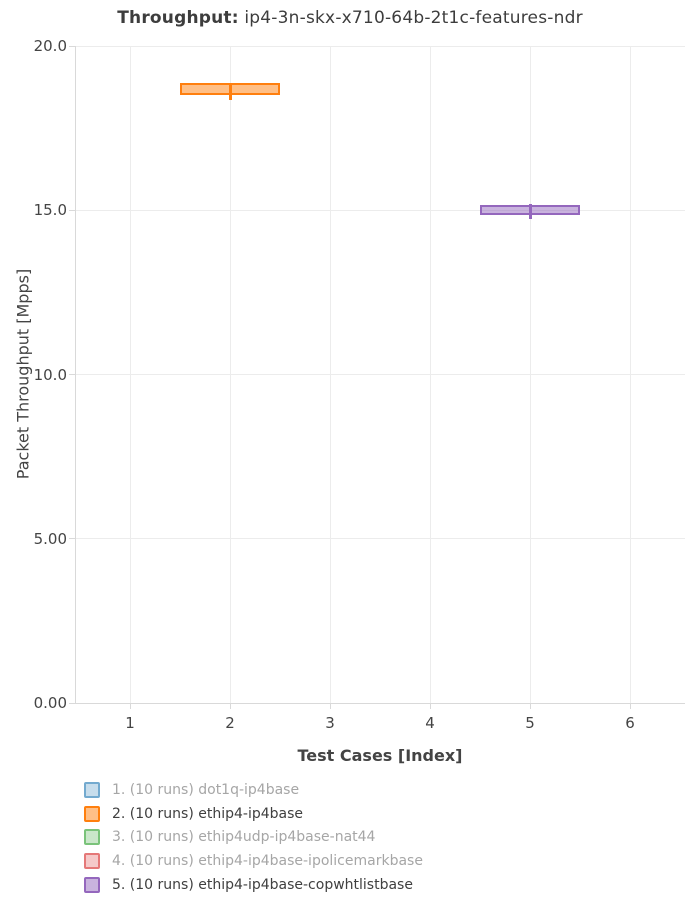 The height and width of the screenshot is (900, 700). What do you see at coordinates (50, 374) in the screenshot?
I see `y-tick-label: 10.0` at bounding box center [50, 374].